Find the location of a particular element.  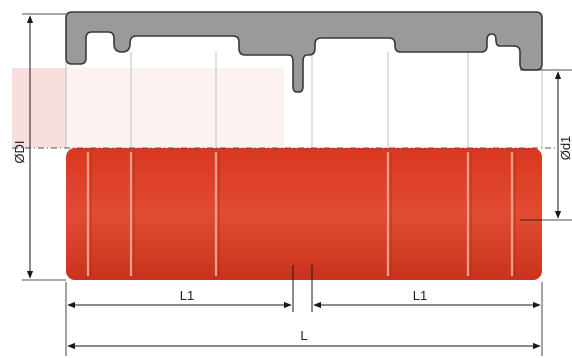

inner-diameter-label: Ød1 is located at coordinates (565, 148).